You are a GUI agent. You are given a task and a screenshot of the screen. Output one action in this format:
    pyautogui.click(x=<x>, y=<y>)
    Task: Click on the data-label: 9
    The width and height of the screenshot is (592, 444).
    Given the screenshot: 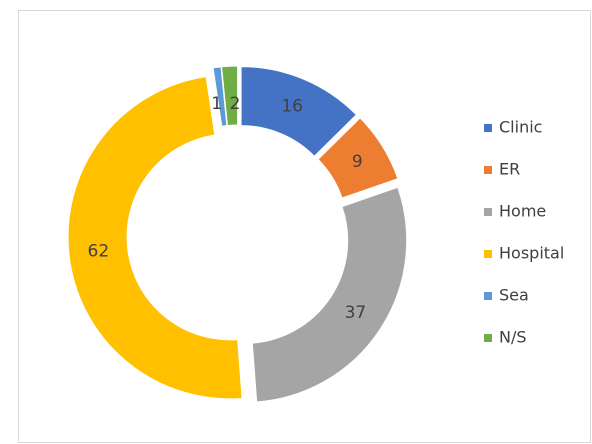 What is the action you would take?
    pyautogui.click(x=357, y=162)
    